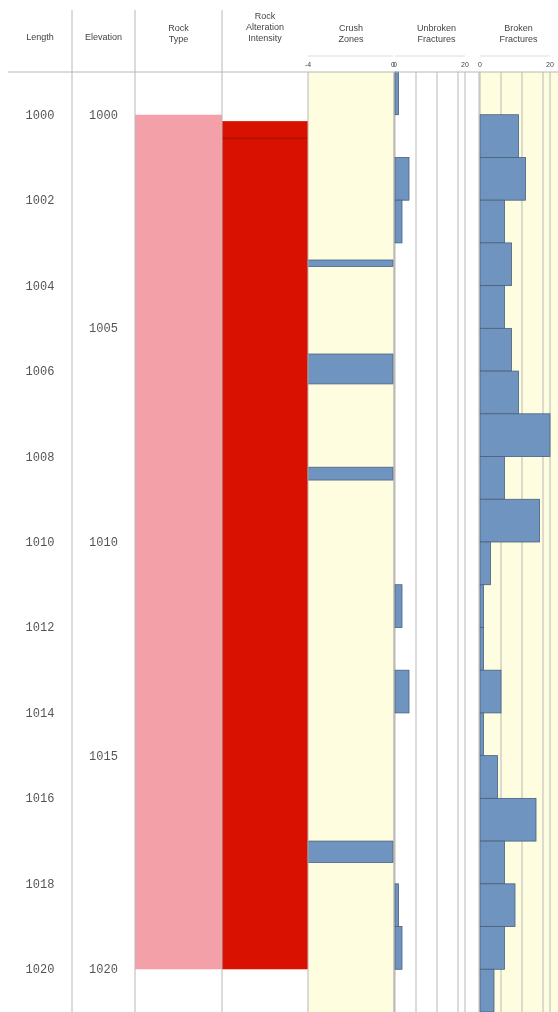 This screenshot has height=1012, width=558. What do you see at coordinates (40, 799) in the screenshot?
I see `y-tick-label: 1016` at bounding box center [40, 799].